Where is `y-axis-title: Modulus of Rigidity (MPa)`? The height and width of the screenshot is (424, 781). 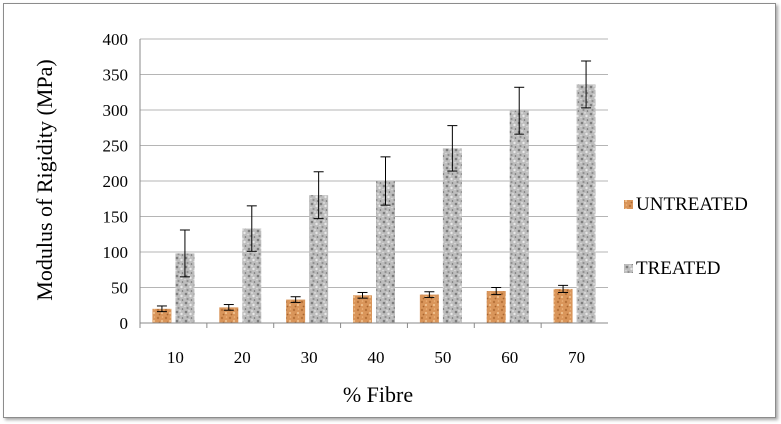
y-axis-title: Modulus of Rigidity (MPa) is located at coordinates (44, 179).